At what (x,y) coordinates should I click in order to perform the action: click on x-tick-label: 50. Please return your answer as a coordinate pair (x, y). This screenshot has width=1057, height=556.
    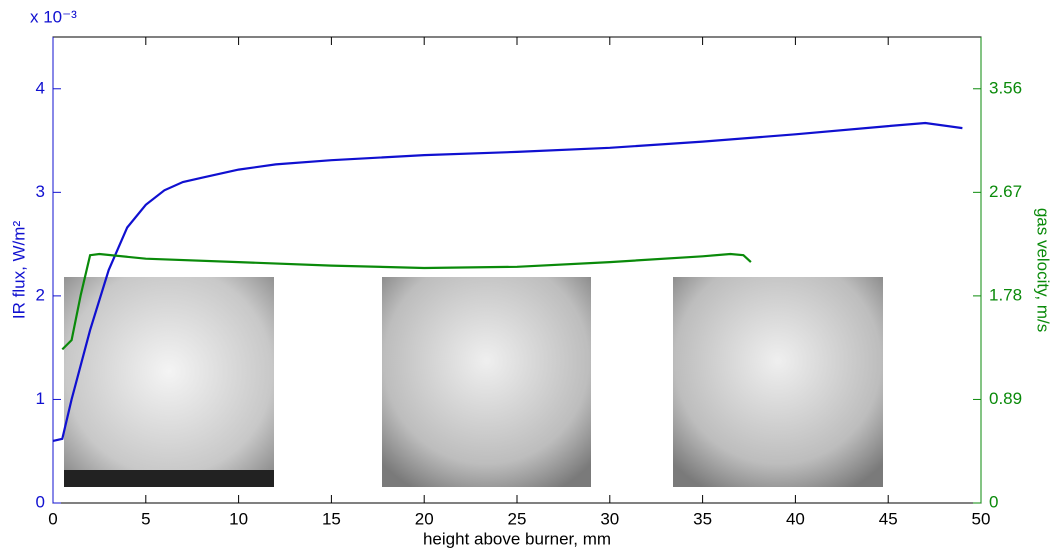
    Looking at the image, I should click on (981, 518).